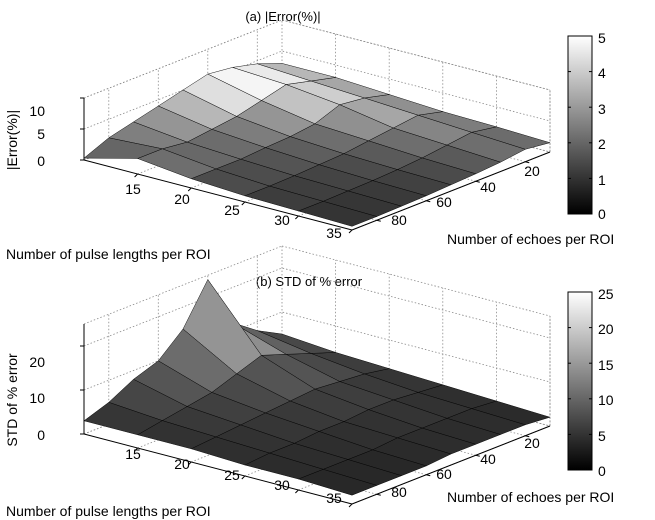 The width and height of the screenshot is (655, 520). Describe the element at coordinates (309, 281) in the screenshot. I see `chart-b-title: (b) STD of % error` at that location.